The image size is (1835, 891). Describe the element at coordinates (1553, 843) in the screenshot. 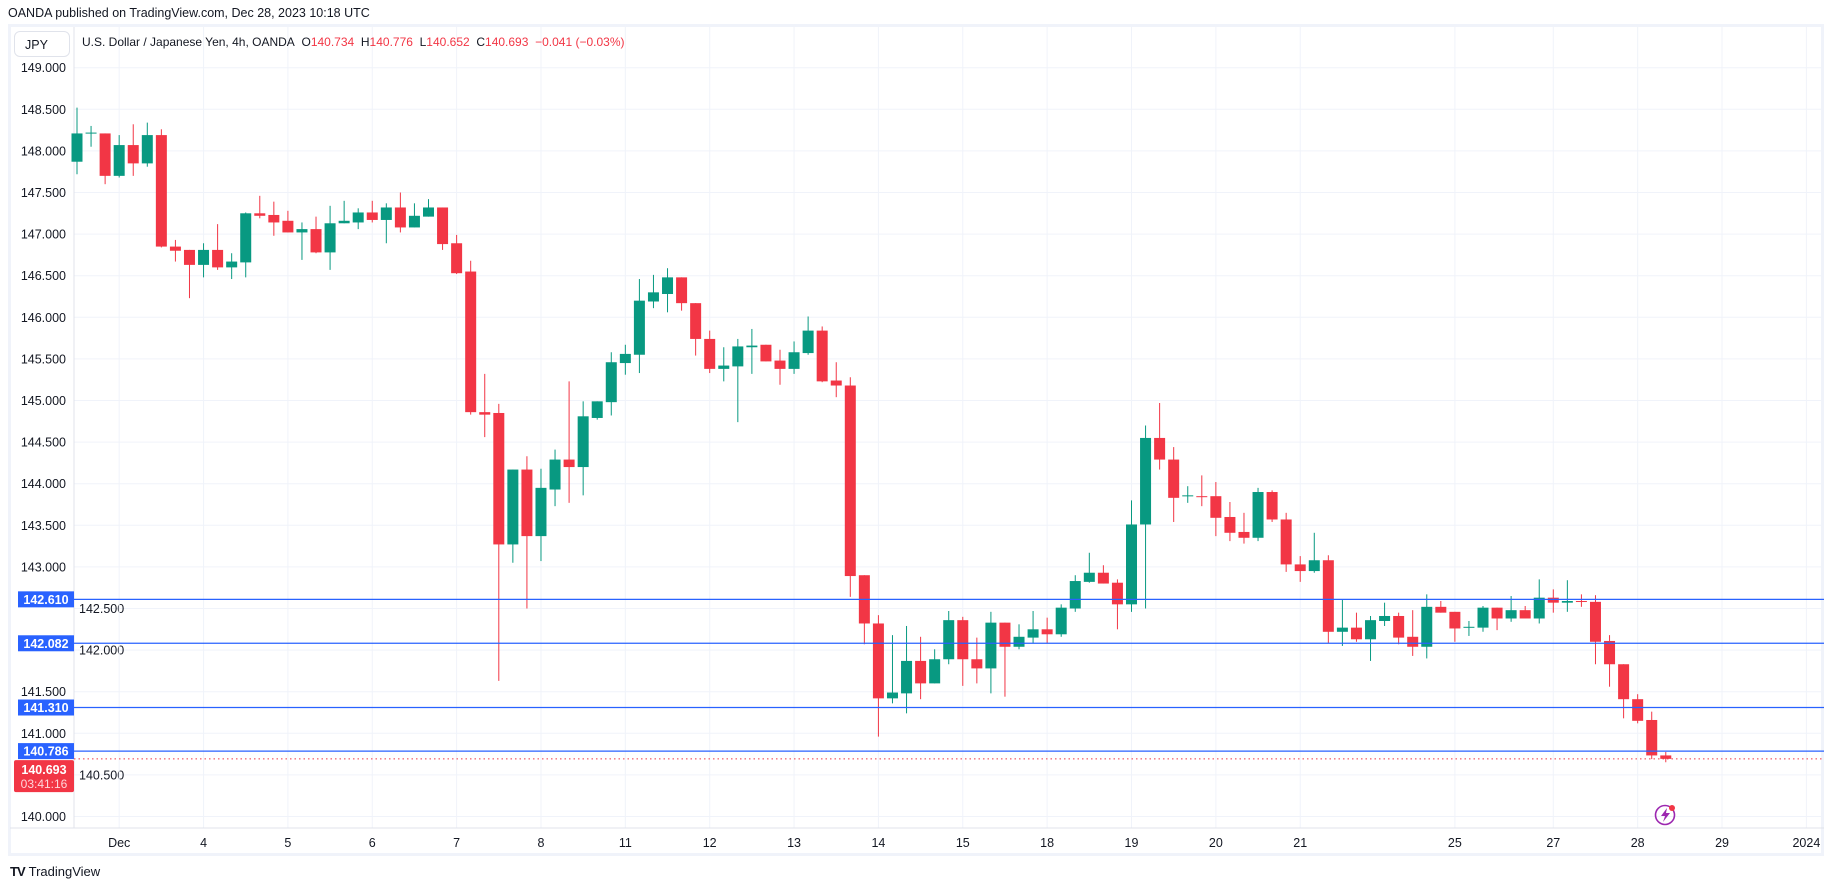

I see `time-tick-label: 27` at that location.